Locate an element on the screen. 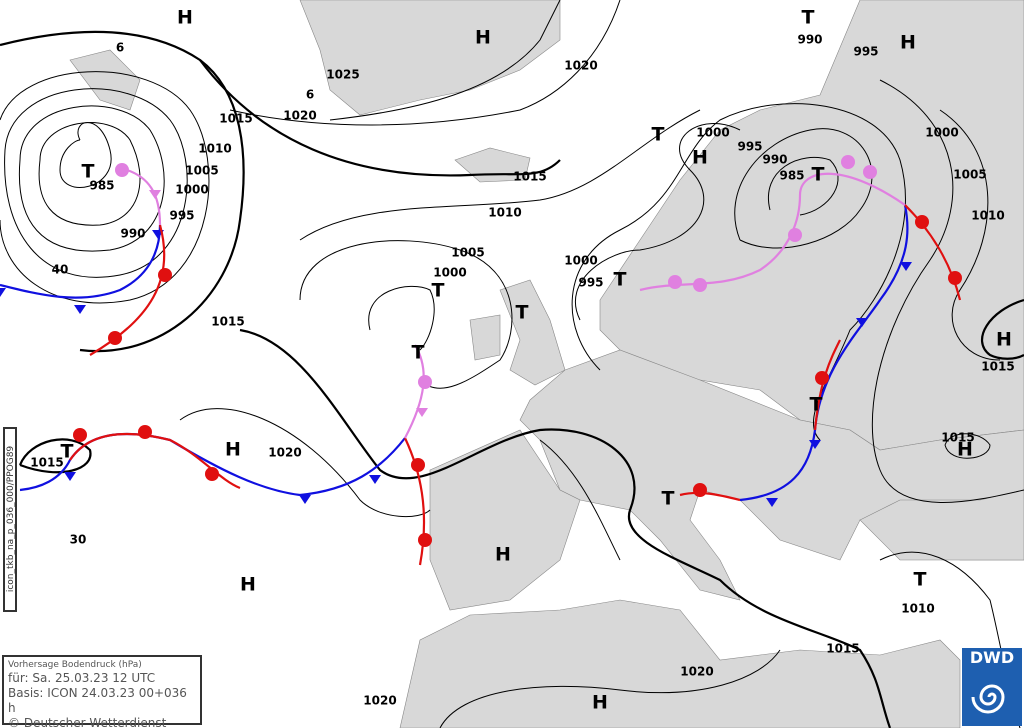  turkey is located at coordinates (941, 525).